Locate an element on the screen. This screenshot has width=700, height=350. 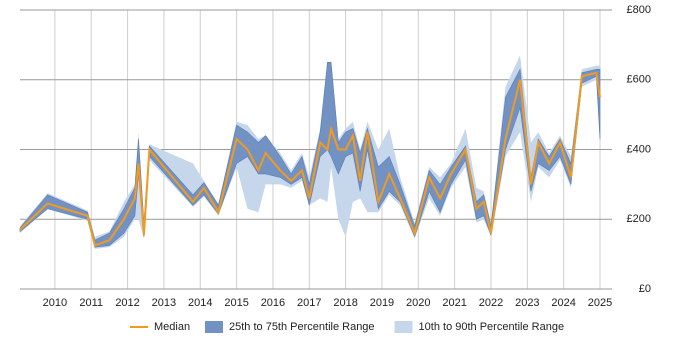
x-tick-label: 2024 is located at coordinates (563, 303).